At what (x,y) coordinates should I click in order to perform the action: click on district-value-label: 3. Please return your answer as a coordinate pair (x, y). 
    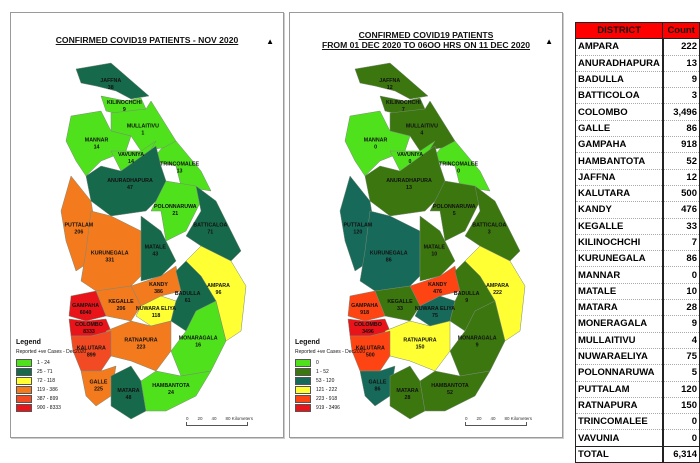
    Looking at the image, I should click on (489, 232).